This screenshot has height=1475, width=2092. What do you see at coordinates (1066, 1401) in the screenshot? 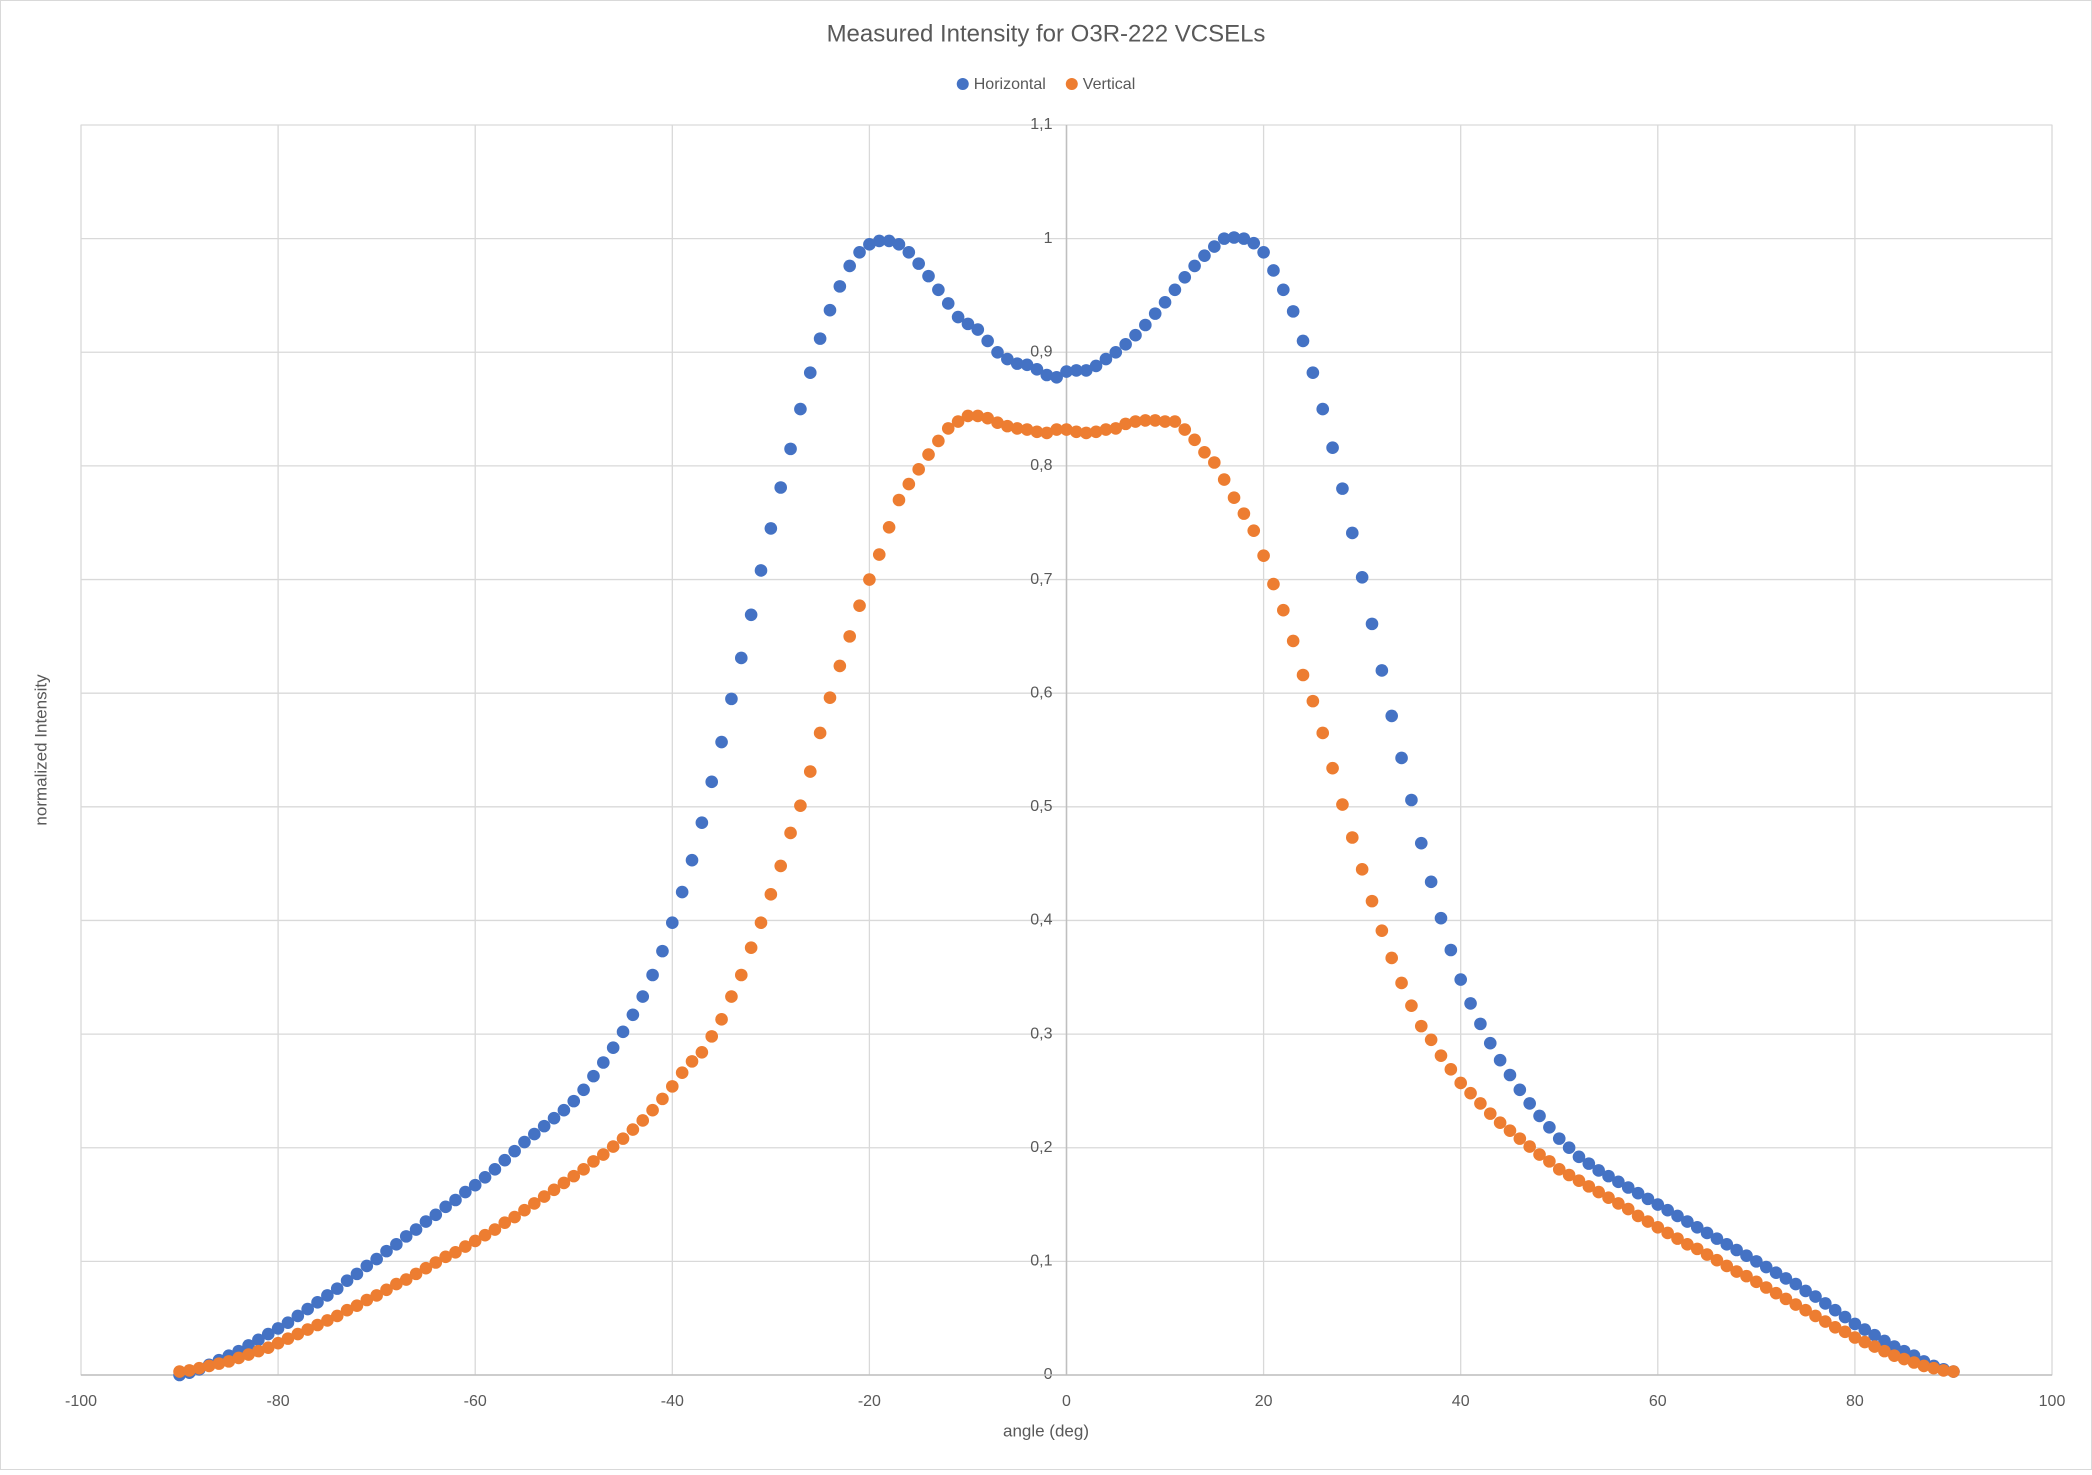
I see `x-tick-label: 0` at bounding box center [1066, 1401].